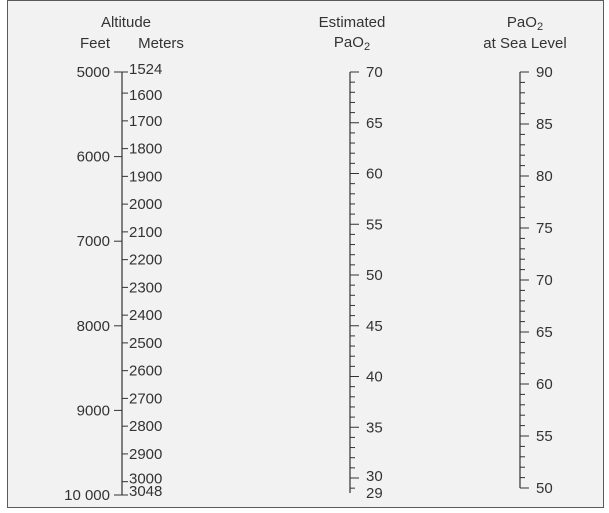 The height and width of the screenshot is (513, 609). Describe the element at coordinates (374, 275) in the screenshot. I see `estimated-label: 50` at that location.